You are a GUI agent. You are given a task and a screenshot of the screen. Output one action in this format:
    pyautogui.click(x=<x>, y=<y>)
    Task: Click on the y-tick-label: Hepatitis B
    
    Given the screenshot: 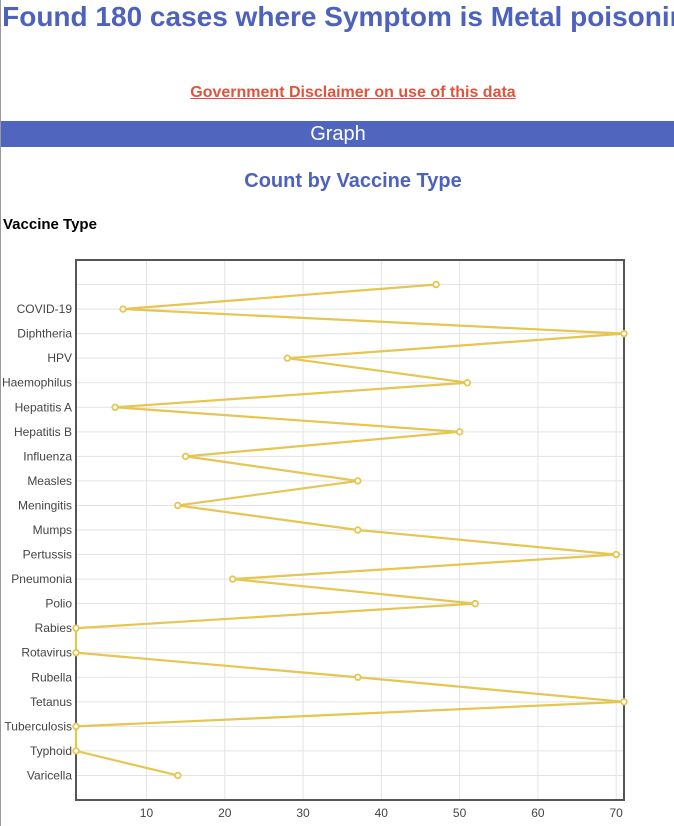 What is the action you would take?
    pyautogui.click(x=43, y=432)
    